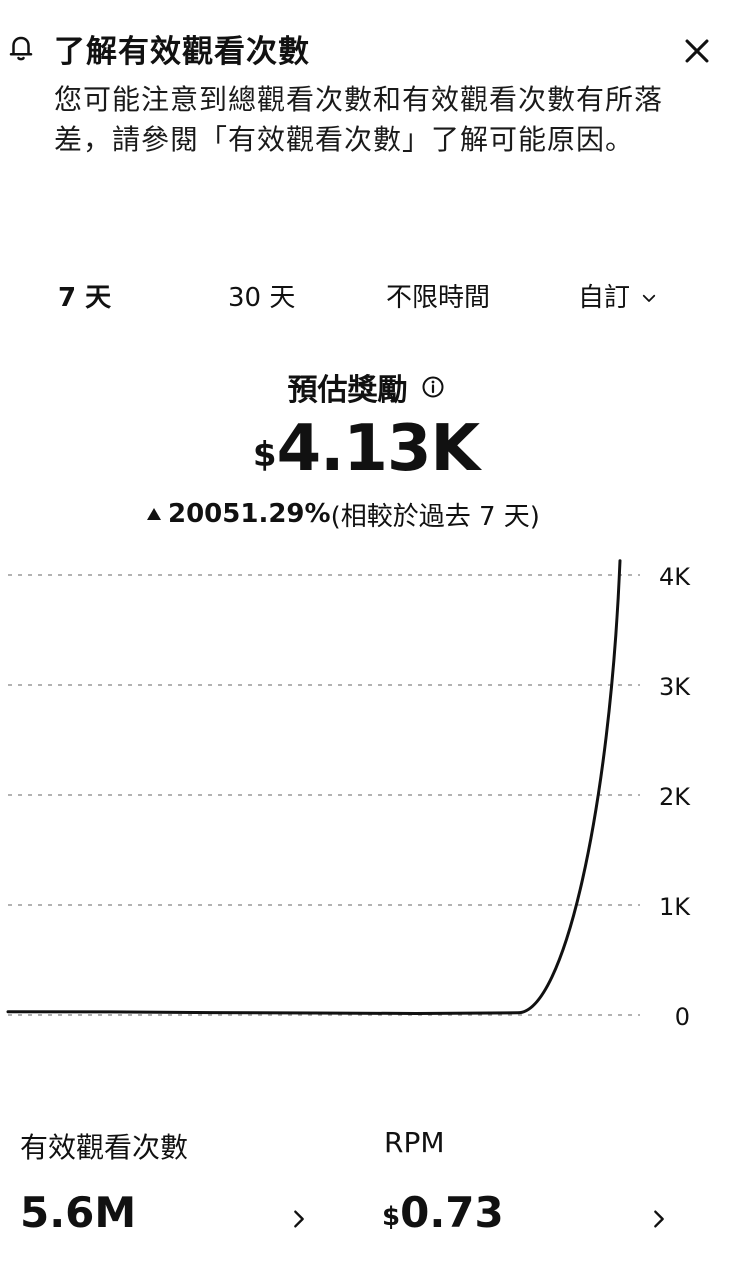  What do you see at coordinates (104, 1147) in the screenshot?
I see `views-label: 有效觀看次數` at bounding box center [104, 1147].